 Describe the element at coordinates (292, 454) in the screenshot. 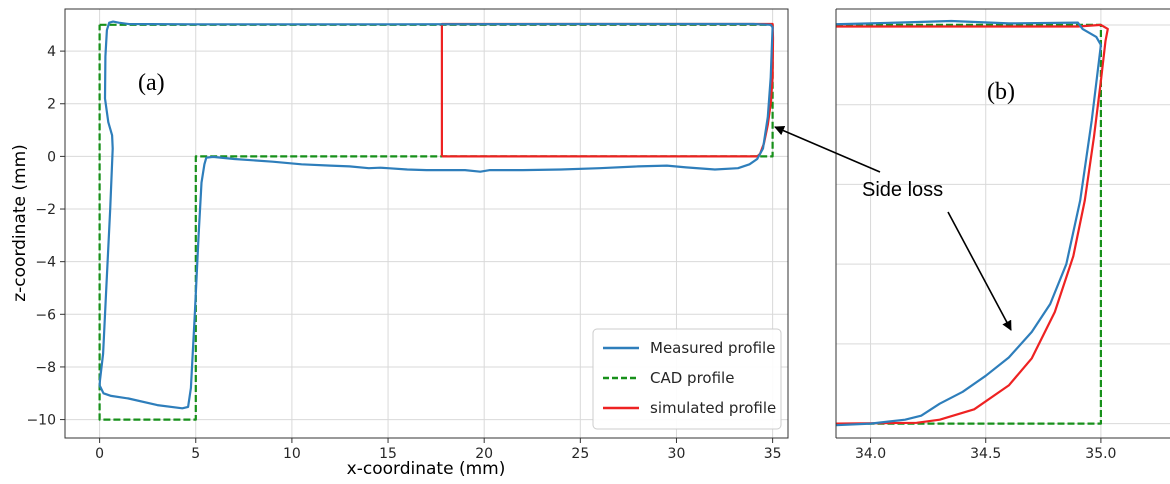

I see `panel-a-xtick-label: 10` at that location.